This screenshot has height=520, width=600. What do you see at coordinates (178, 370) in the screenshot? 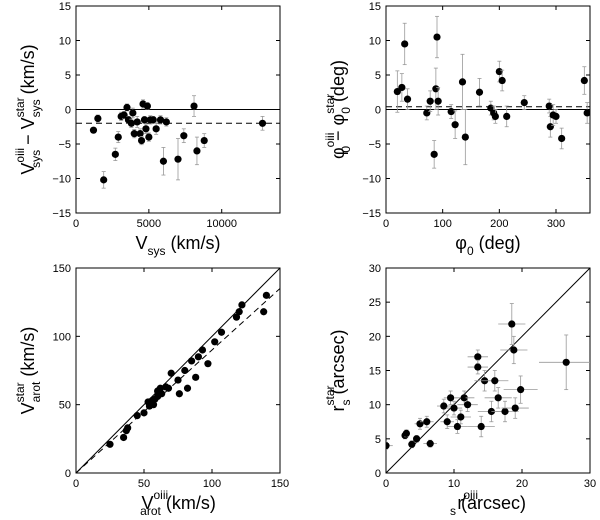
I see `plot-frame` at bounding box center [178, 370].